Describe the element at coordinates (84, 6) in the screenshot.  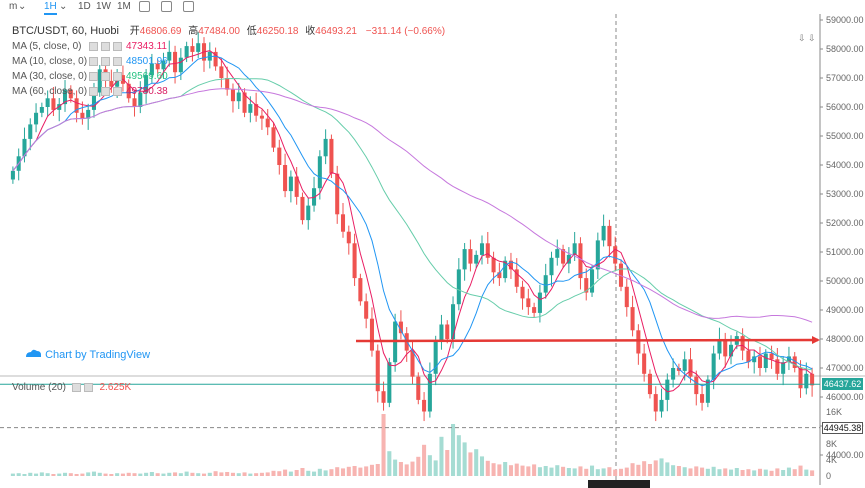
I see `interval-1d-button: 1D` at that location.